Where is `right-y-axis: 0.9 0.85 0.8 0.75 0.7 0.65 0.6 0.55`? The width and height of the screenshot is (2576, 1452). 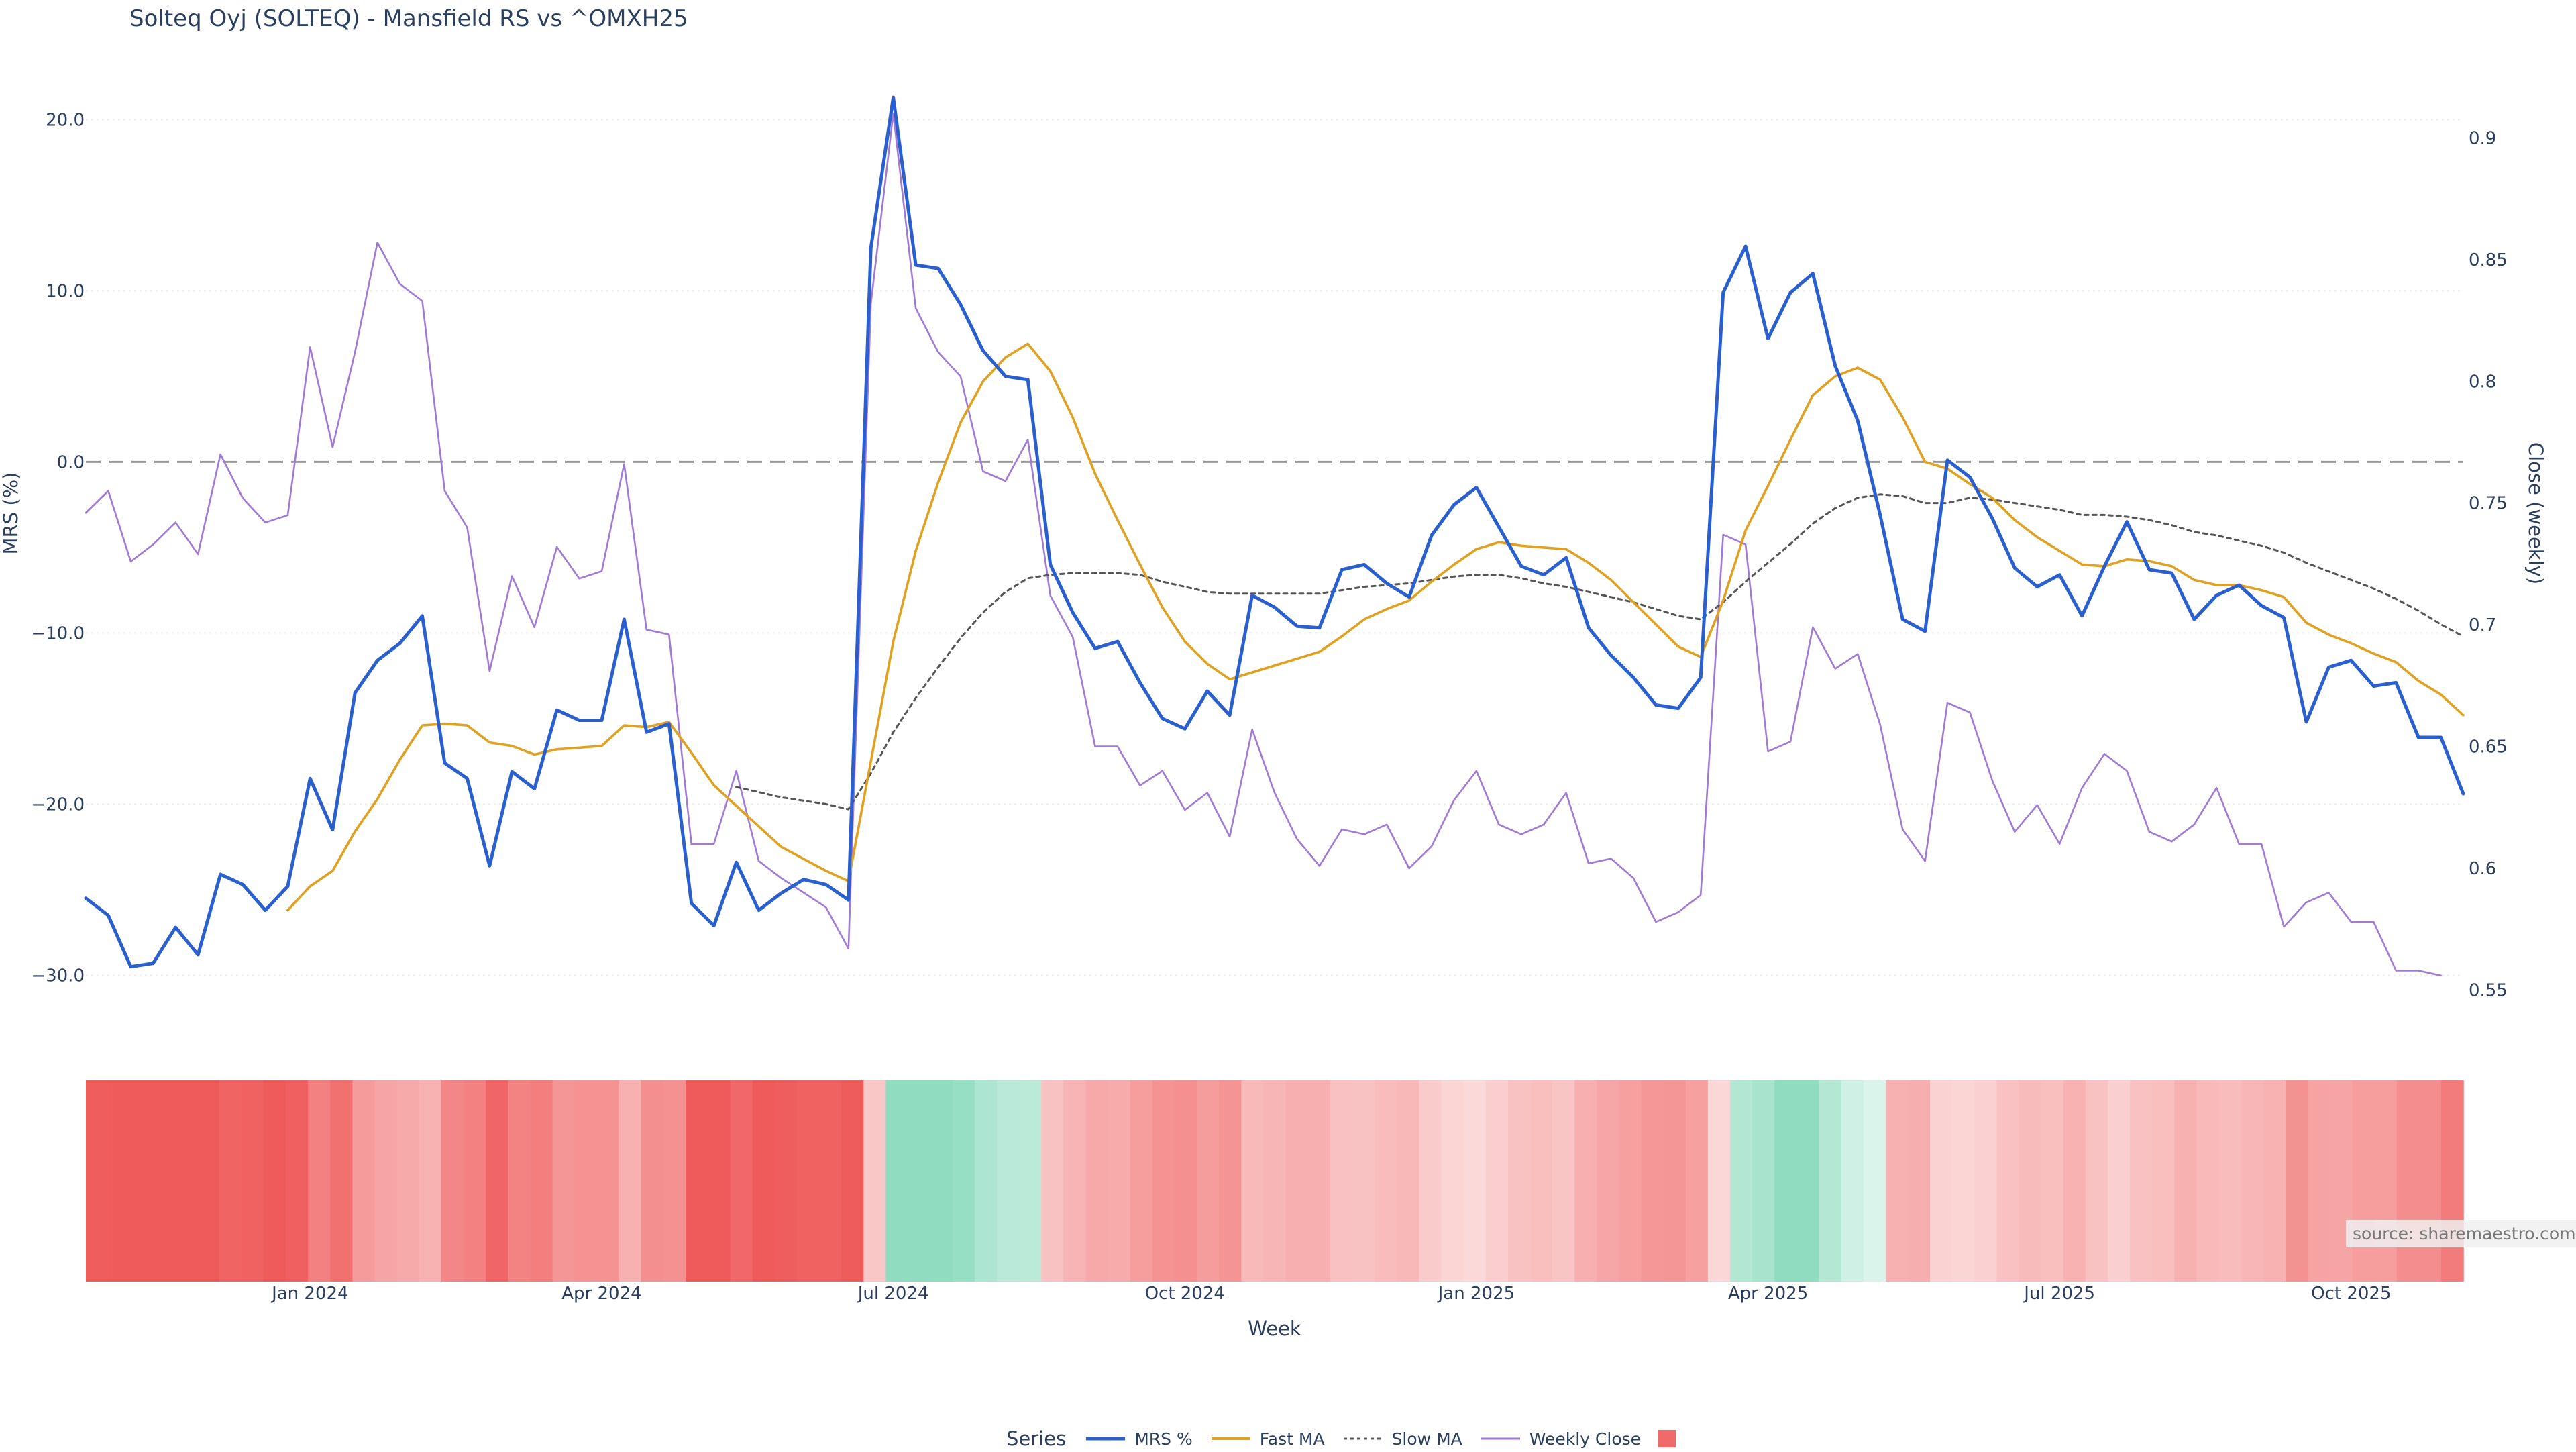 right-y-axis: 0.9 0.85 0.8 0.75 0.7 0.65 0.6 0.55 is located at coordinates (2488, 564).